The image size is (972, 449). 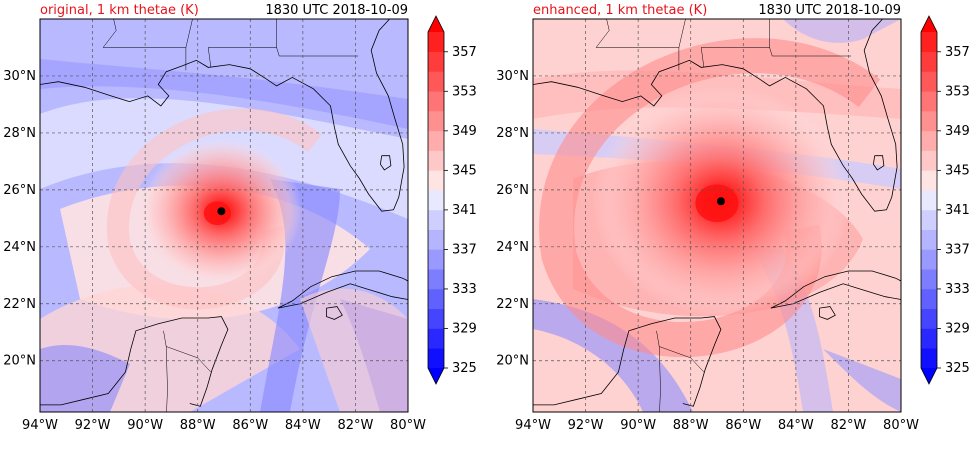 I want to click on colorbar-tick-label: 329, so click(x=957, y=328).